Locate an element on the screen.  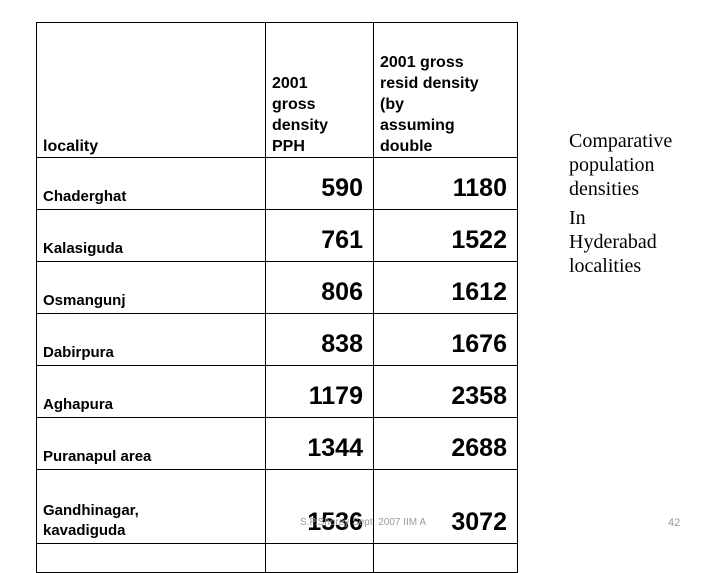
caption-paragraph: In Hyderabad localities is located at coordinates (644, 242).